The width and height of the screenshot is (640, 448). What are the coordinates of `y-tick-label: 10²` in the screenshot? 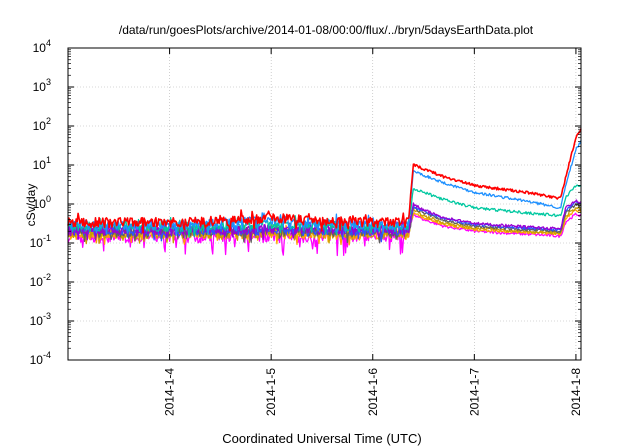 It's located at (42, 124).